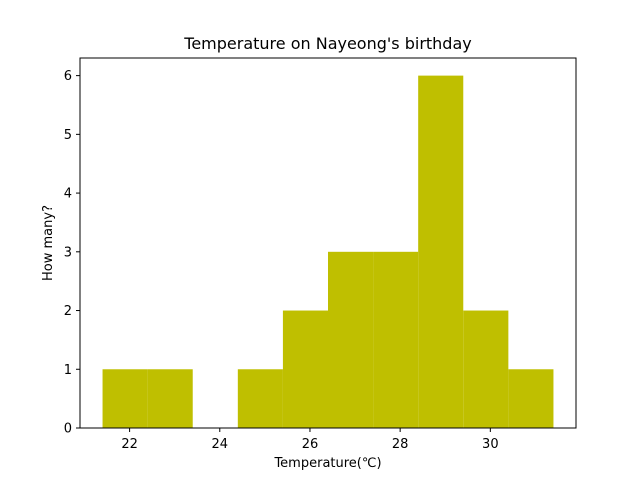 Image resolution: width=640 pixels, height=480 pixels. I want to click on x-tick-label: 24, so click(220, 444).